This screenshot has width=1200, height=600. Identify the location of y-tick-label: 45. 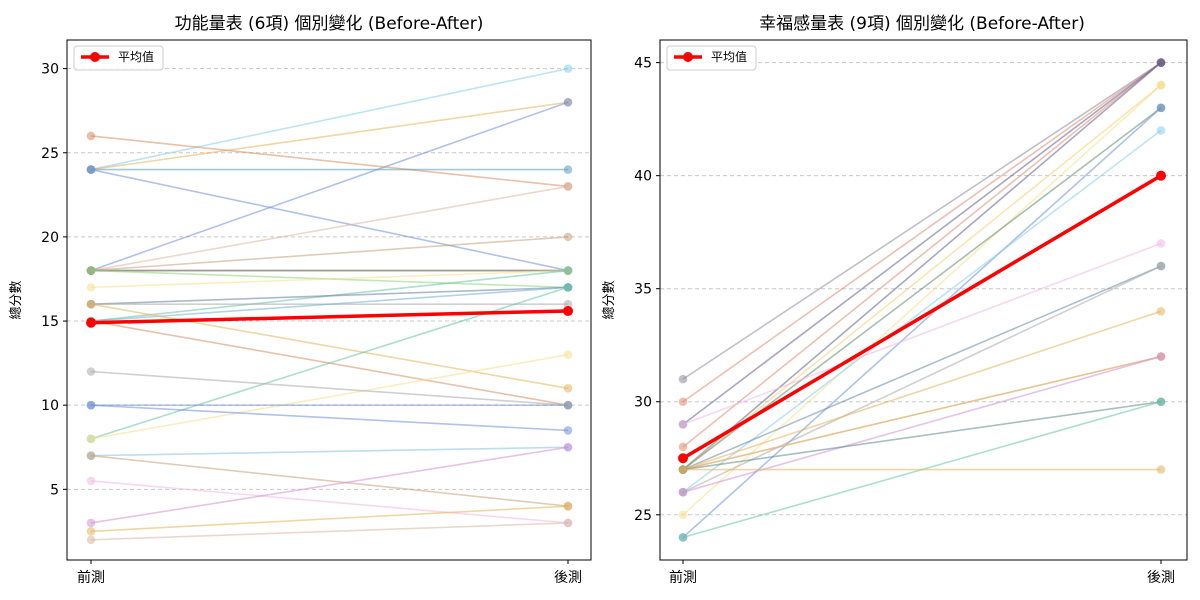
(643, 64).